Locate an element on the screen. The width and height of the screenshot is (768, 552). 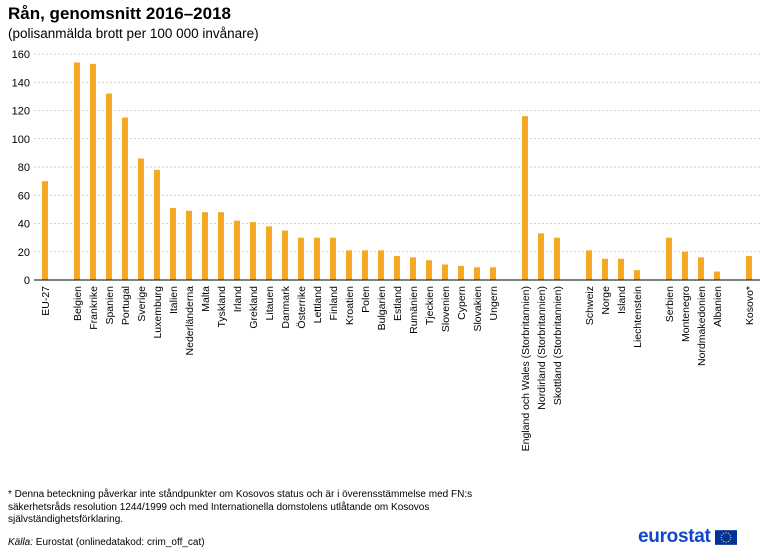
x-tick-label: Slovenien is located at coordinates (446, 309).